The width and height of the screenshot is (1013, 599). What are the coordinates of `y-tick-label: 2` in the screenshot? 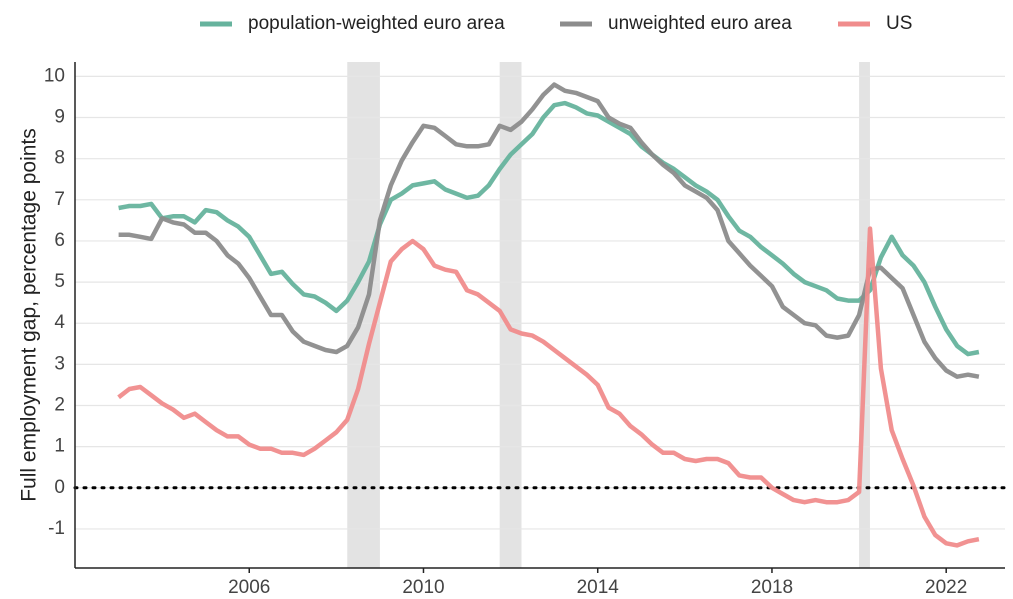 It's located at (59, 405).